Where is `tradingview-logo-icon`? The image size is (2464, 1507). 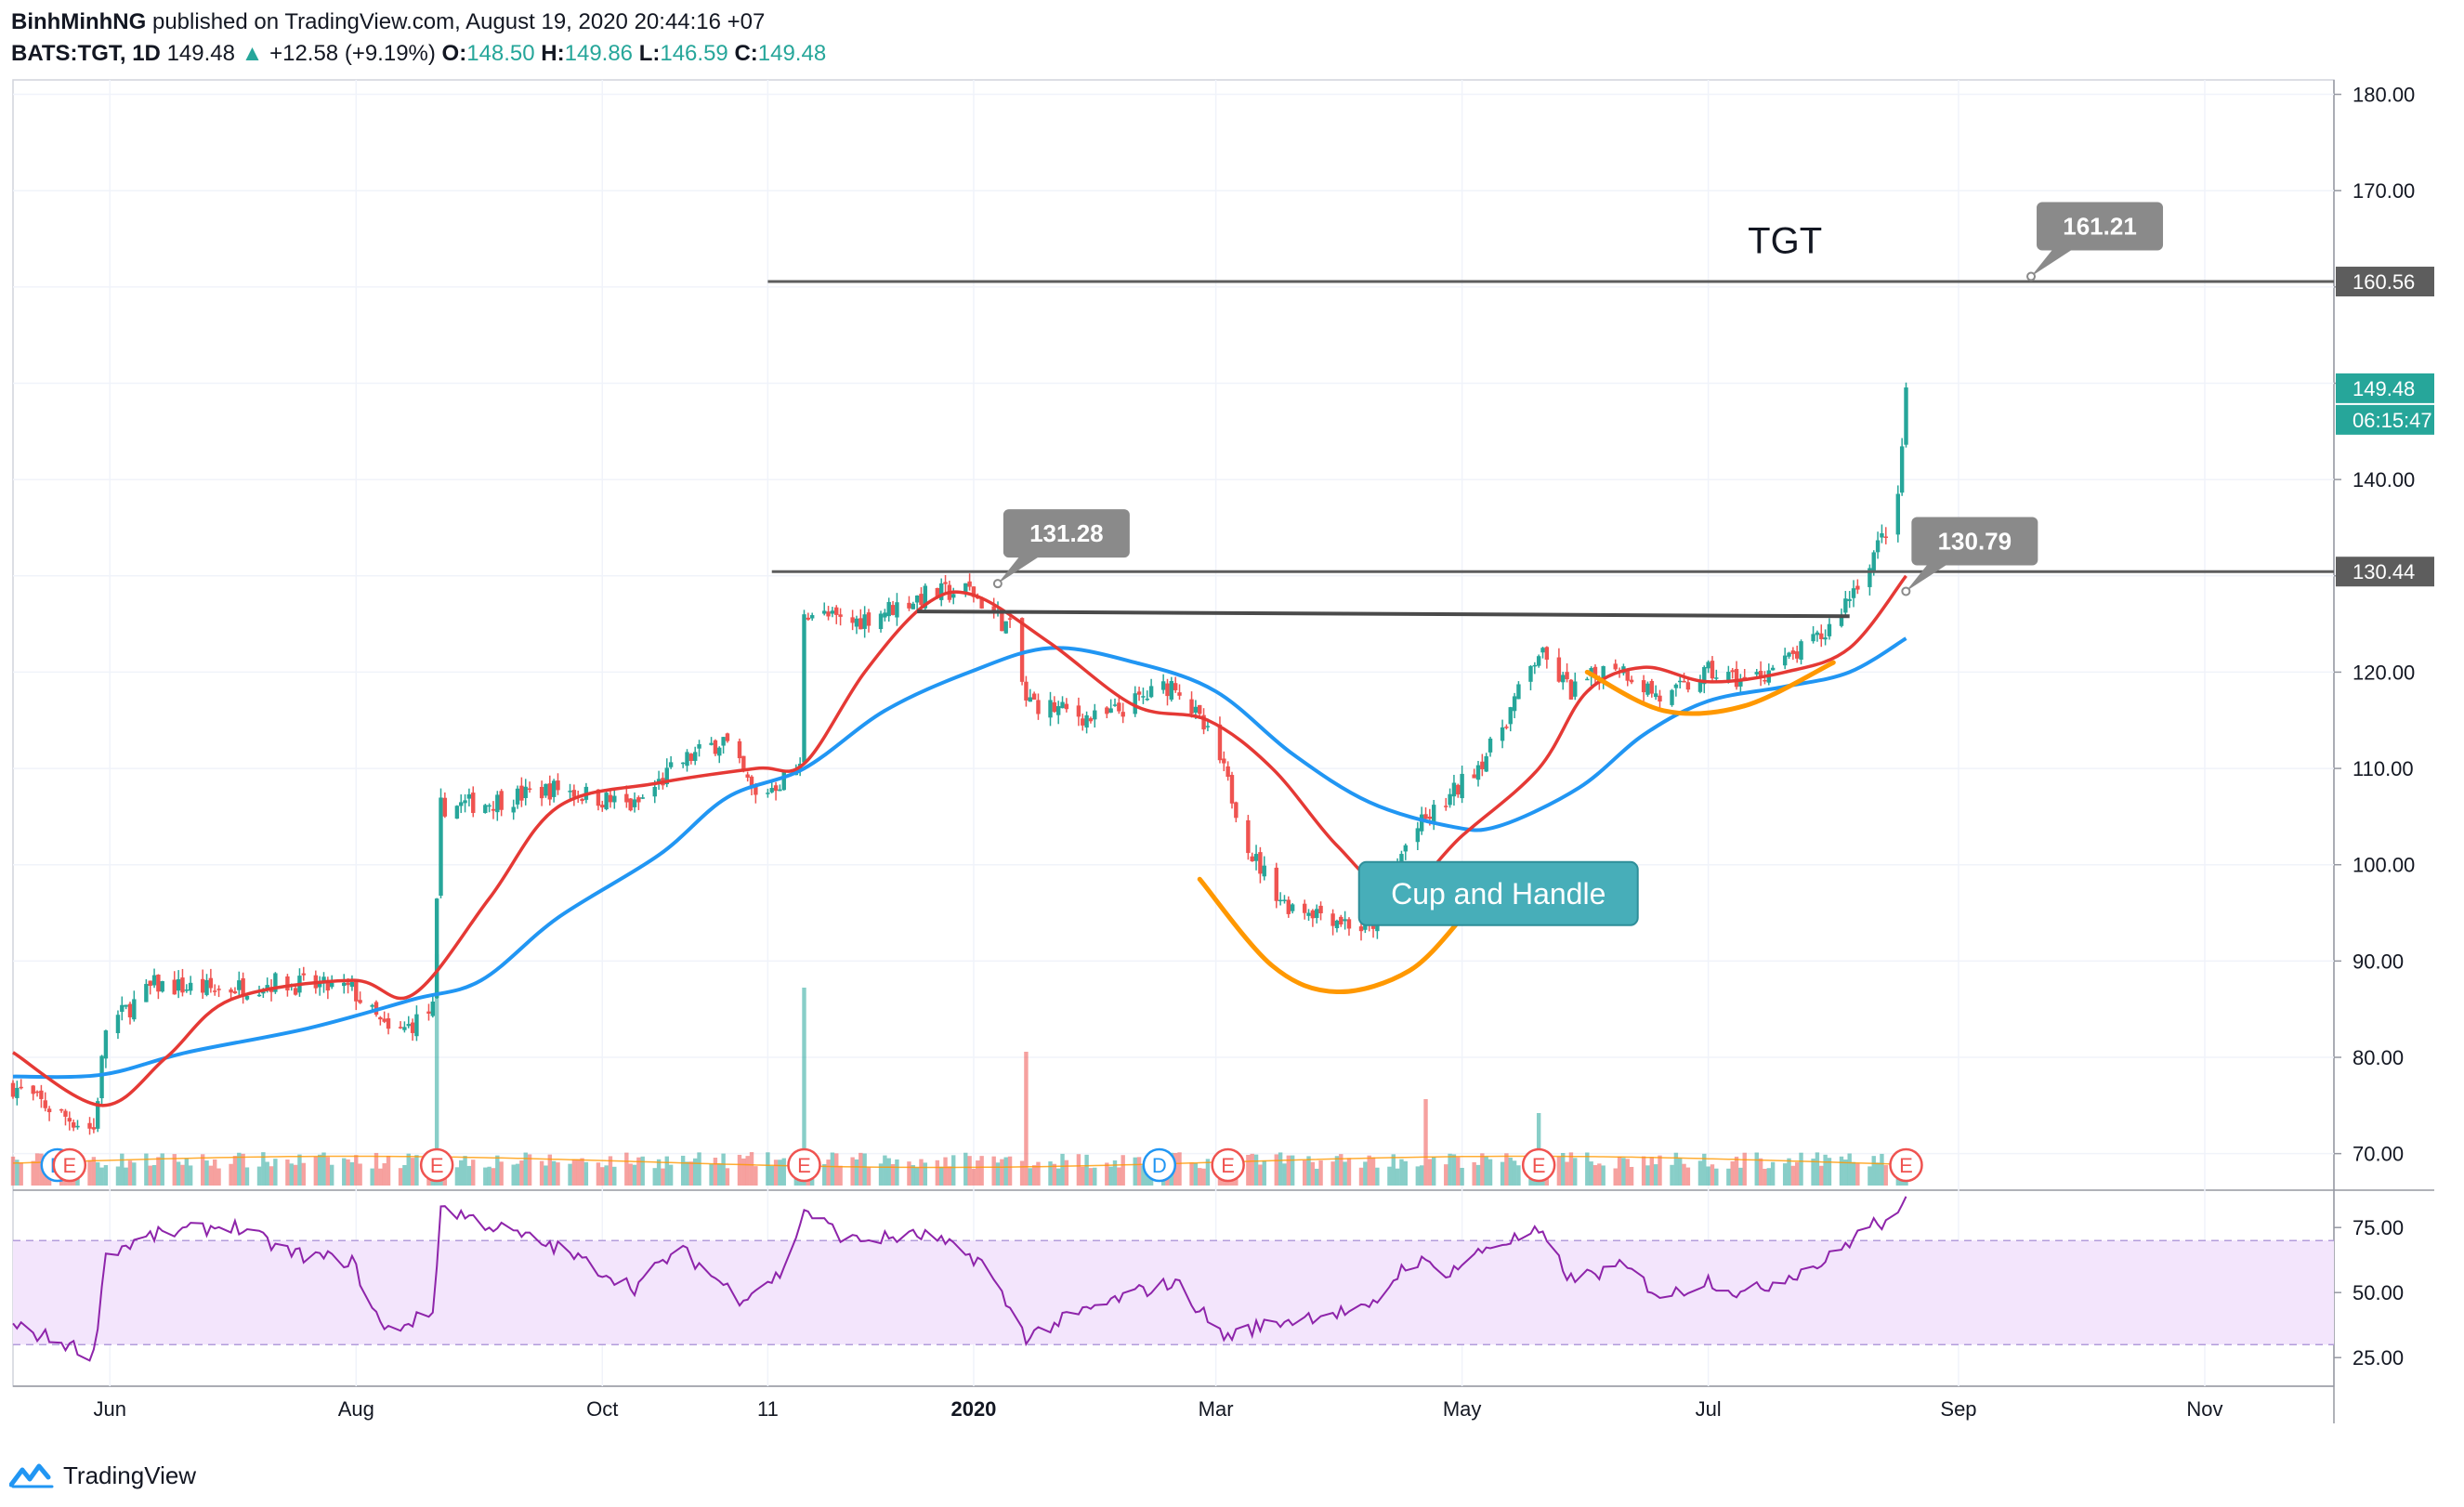
tradingview-logo-icon is located at coordinates (32, 1475).